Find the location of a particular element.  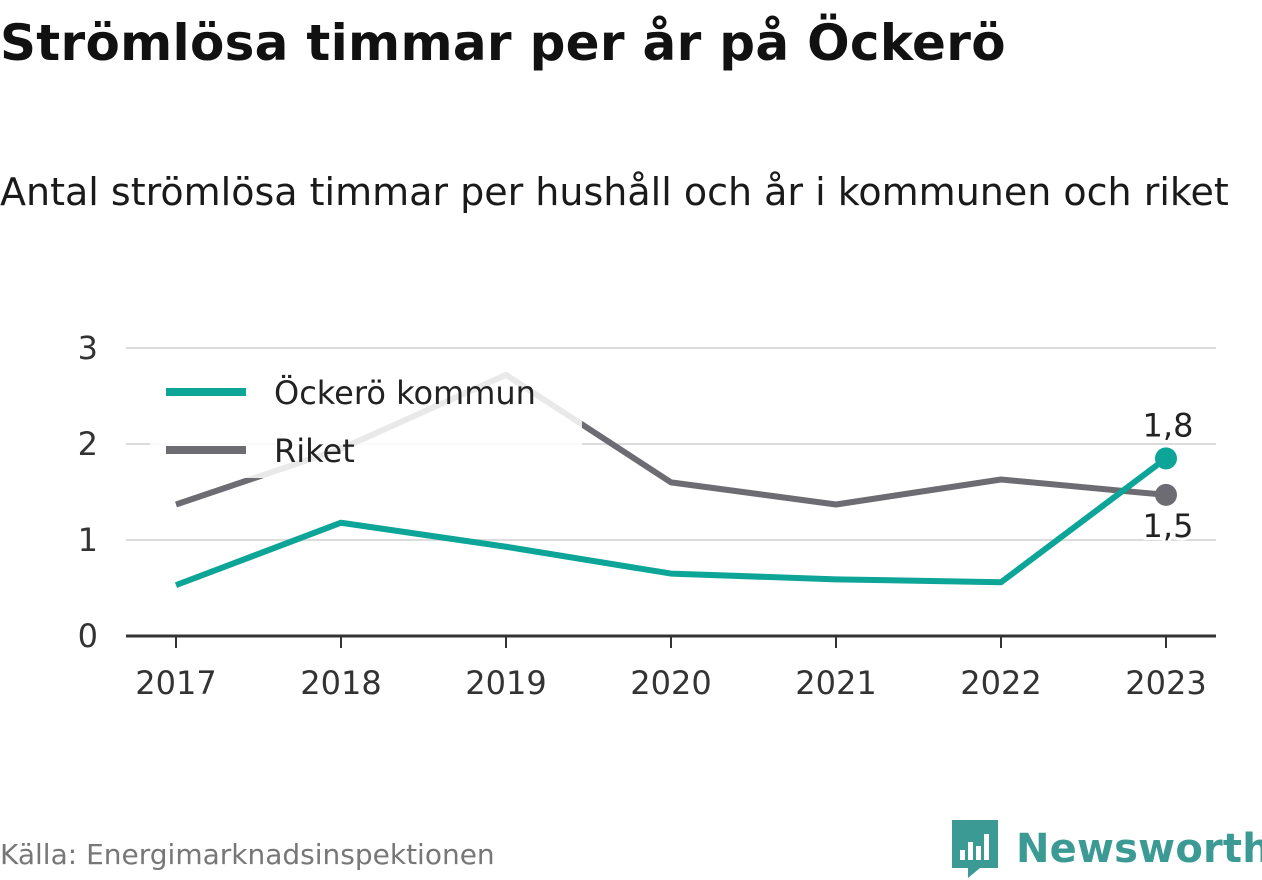

y-tick-label: 1 is located at coordinates (88, 540).